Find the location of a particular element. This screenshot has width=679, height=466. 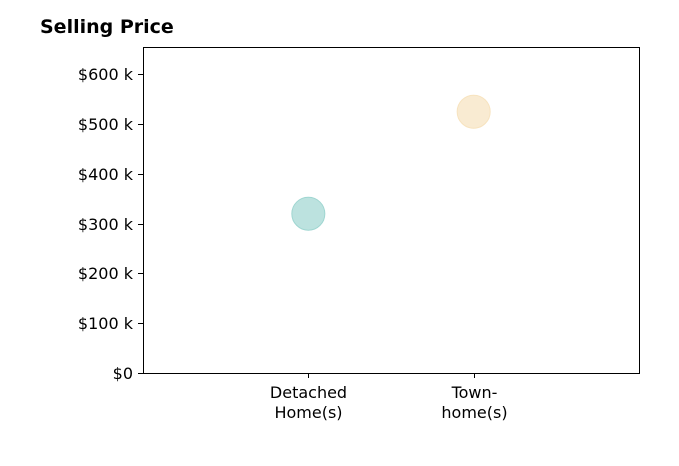

points-layer is located at coordinates (391, 162).